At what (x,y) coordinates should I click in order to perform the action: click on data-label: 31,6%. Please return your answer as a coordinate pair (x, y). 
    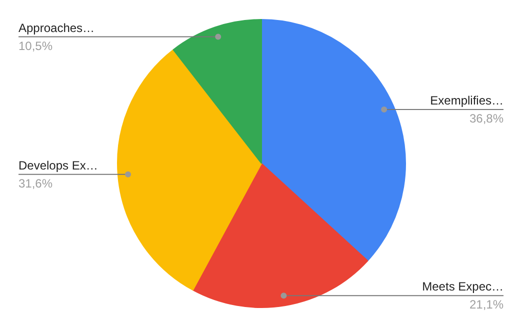
    Looking at the image, I should click on (35, 183).